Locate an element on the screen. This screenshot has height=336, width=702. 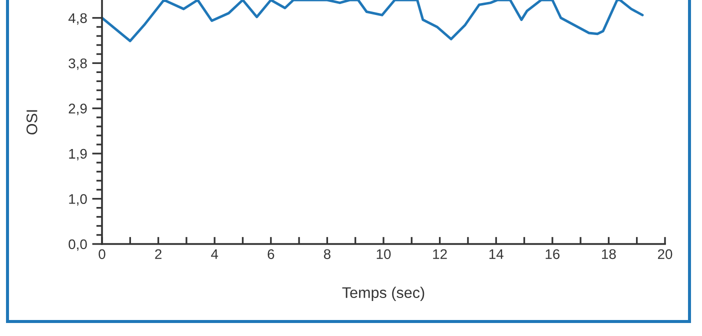
y-tick-label: 1,0 is located at coordinates (78, 200).